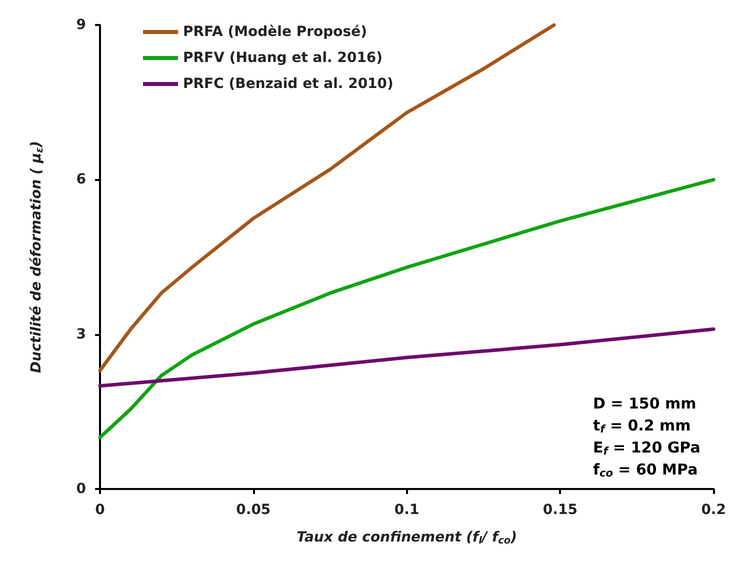  Describe the element at coordinates (81, 180) in the screenshot. I see `y-tick-label: 6` at that location.